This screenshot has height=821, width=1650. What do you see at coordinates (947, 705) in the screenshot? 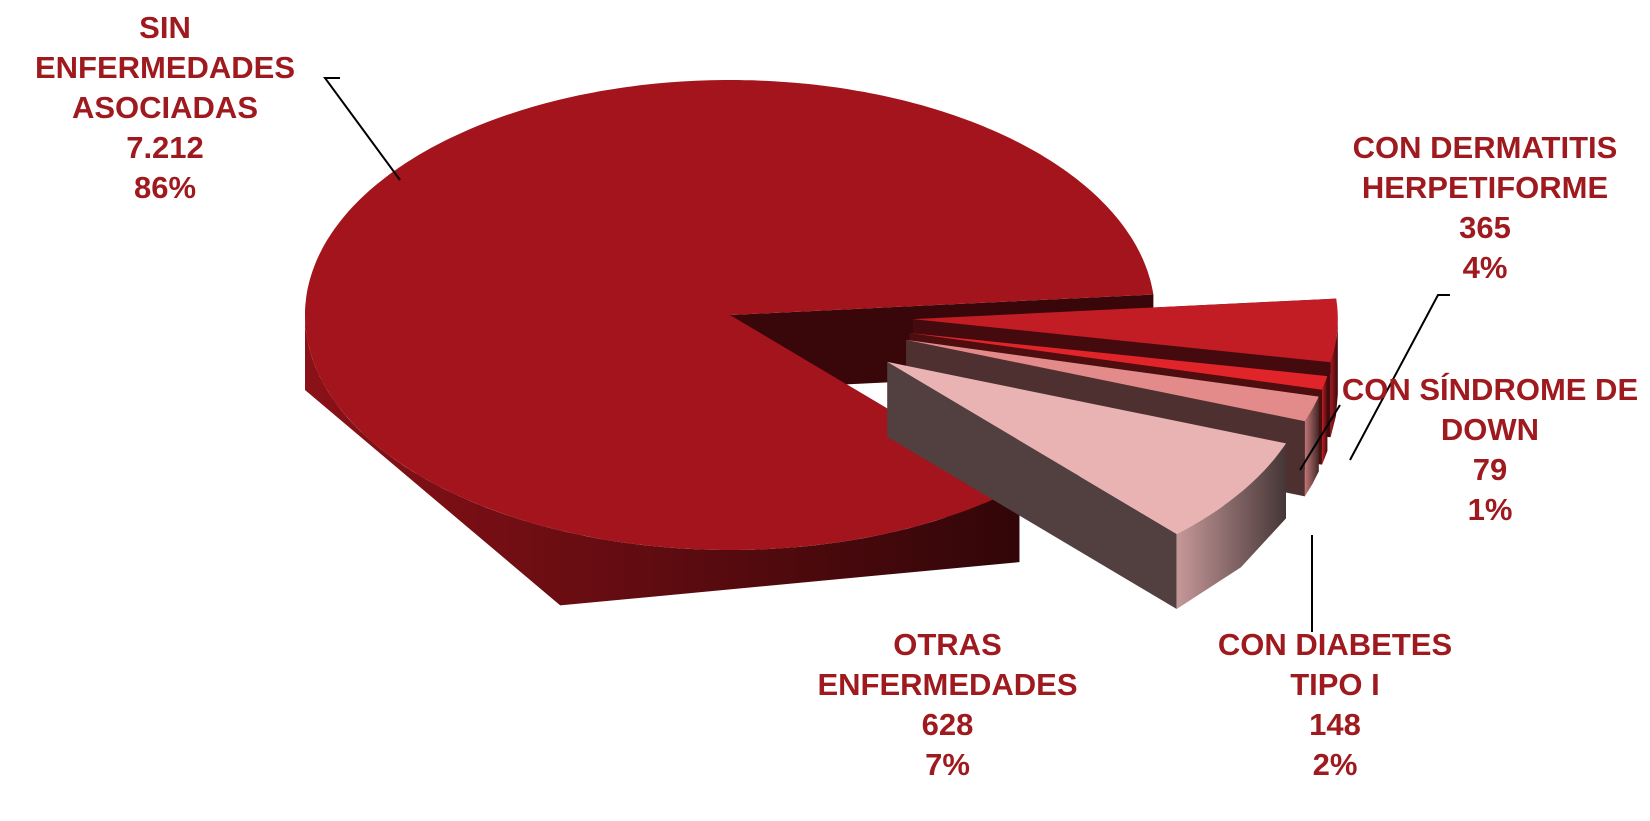
I see `data-label: OTRAS ENFERMEDADES 628 7%` at bounding box center [947, 705].